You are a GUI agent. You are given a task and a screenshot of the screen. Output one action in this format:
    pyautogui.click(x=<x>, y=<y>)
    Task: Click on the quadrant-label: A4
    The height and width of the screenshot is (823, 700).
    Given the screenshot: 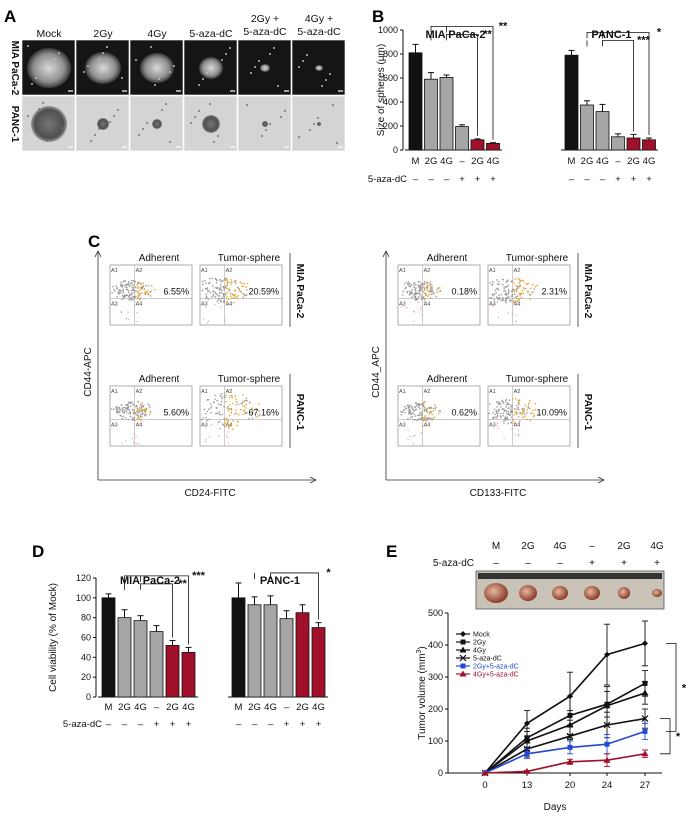 What is the action you would take?
    pyautogui.click(x=427, y=305)
    